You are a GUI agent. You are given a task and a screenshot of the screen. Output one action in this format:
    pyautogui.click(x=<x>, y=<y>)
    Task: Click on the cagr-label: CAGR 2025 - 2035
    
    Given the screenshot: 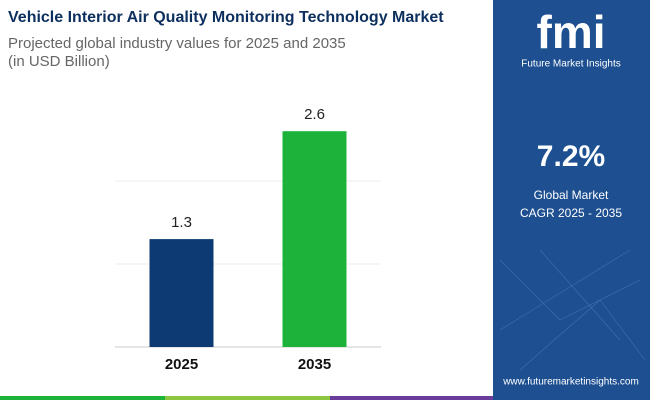 What is the action you would take?
    pyautogui.click(x=571, y=213)
    